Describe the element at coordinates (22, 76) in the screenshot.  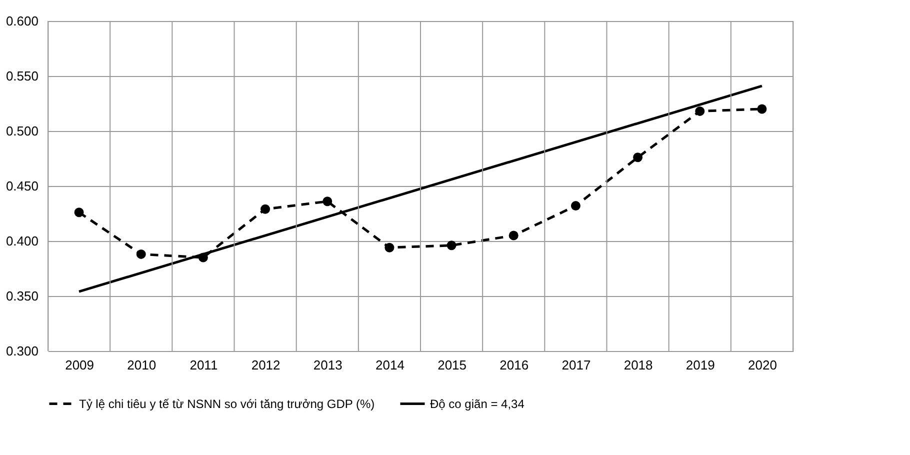
I see `y-tick-label: 0.550` at that location.